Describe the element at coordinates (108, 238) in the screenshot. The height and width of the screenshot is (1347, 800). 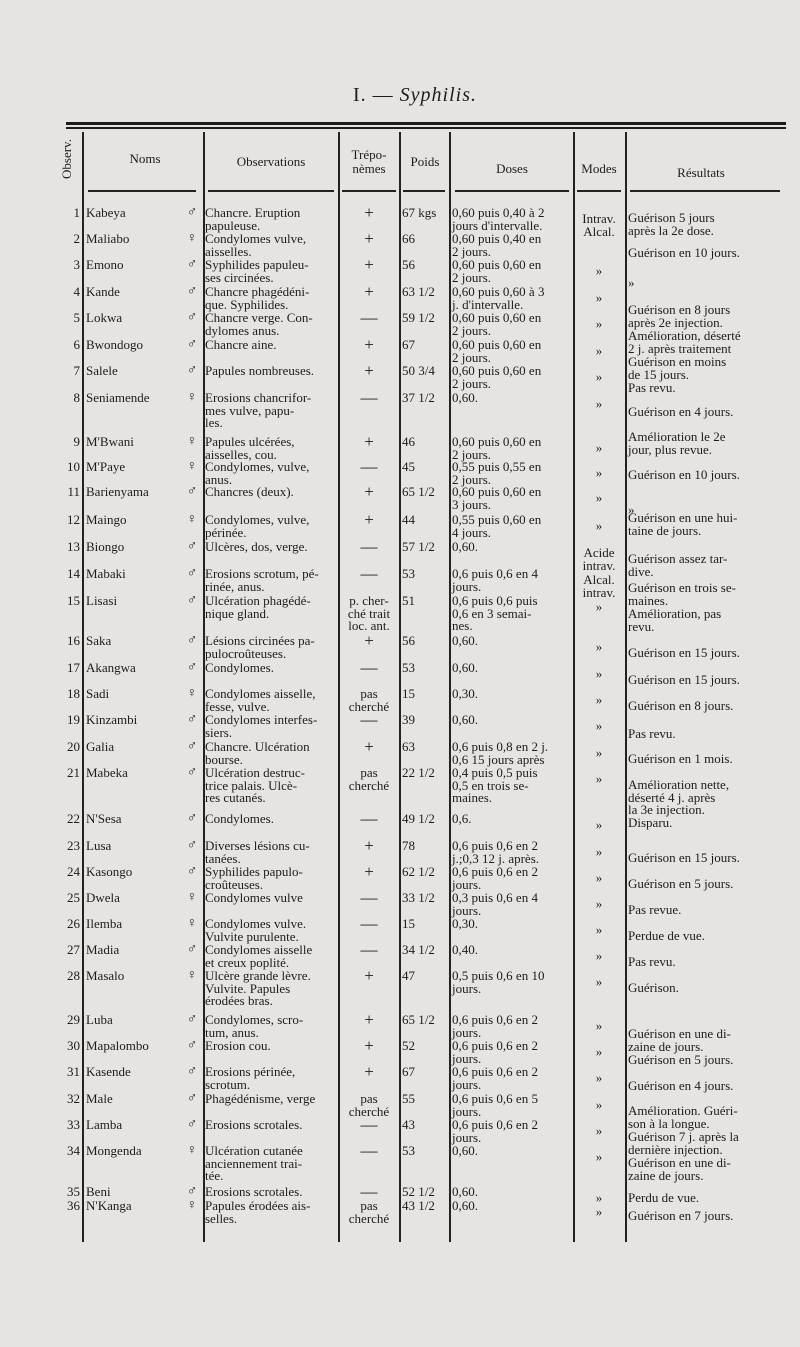
I see `cell-name: Maliabo` at that location.